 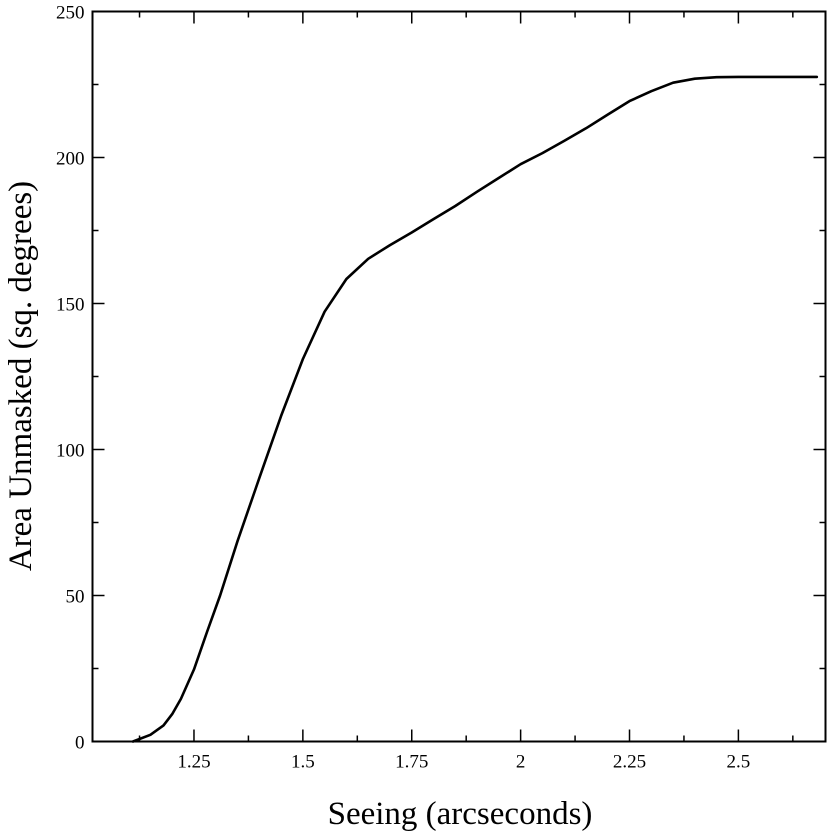 What do you see at coordinates (75, 597) in the screenshot?
I see `y-tick-label: 50` at bounding box center [75, 597].